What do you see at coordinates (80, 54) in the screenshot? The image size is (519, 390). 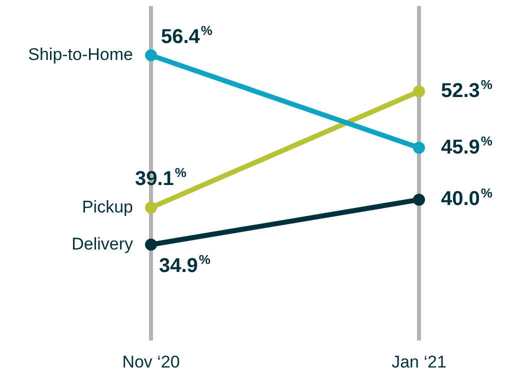 I see `series-label: Ship-to-Home` at bounding box center [80, 54].